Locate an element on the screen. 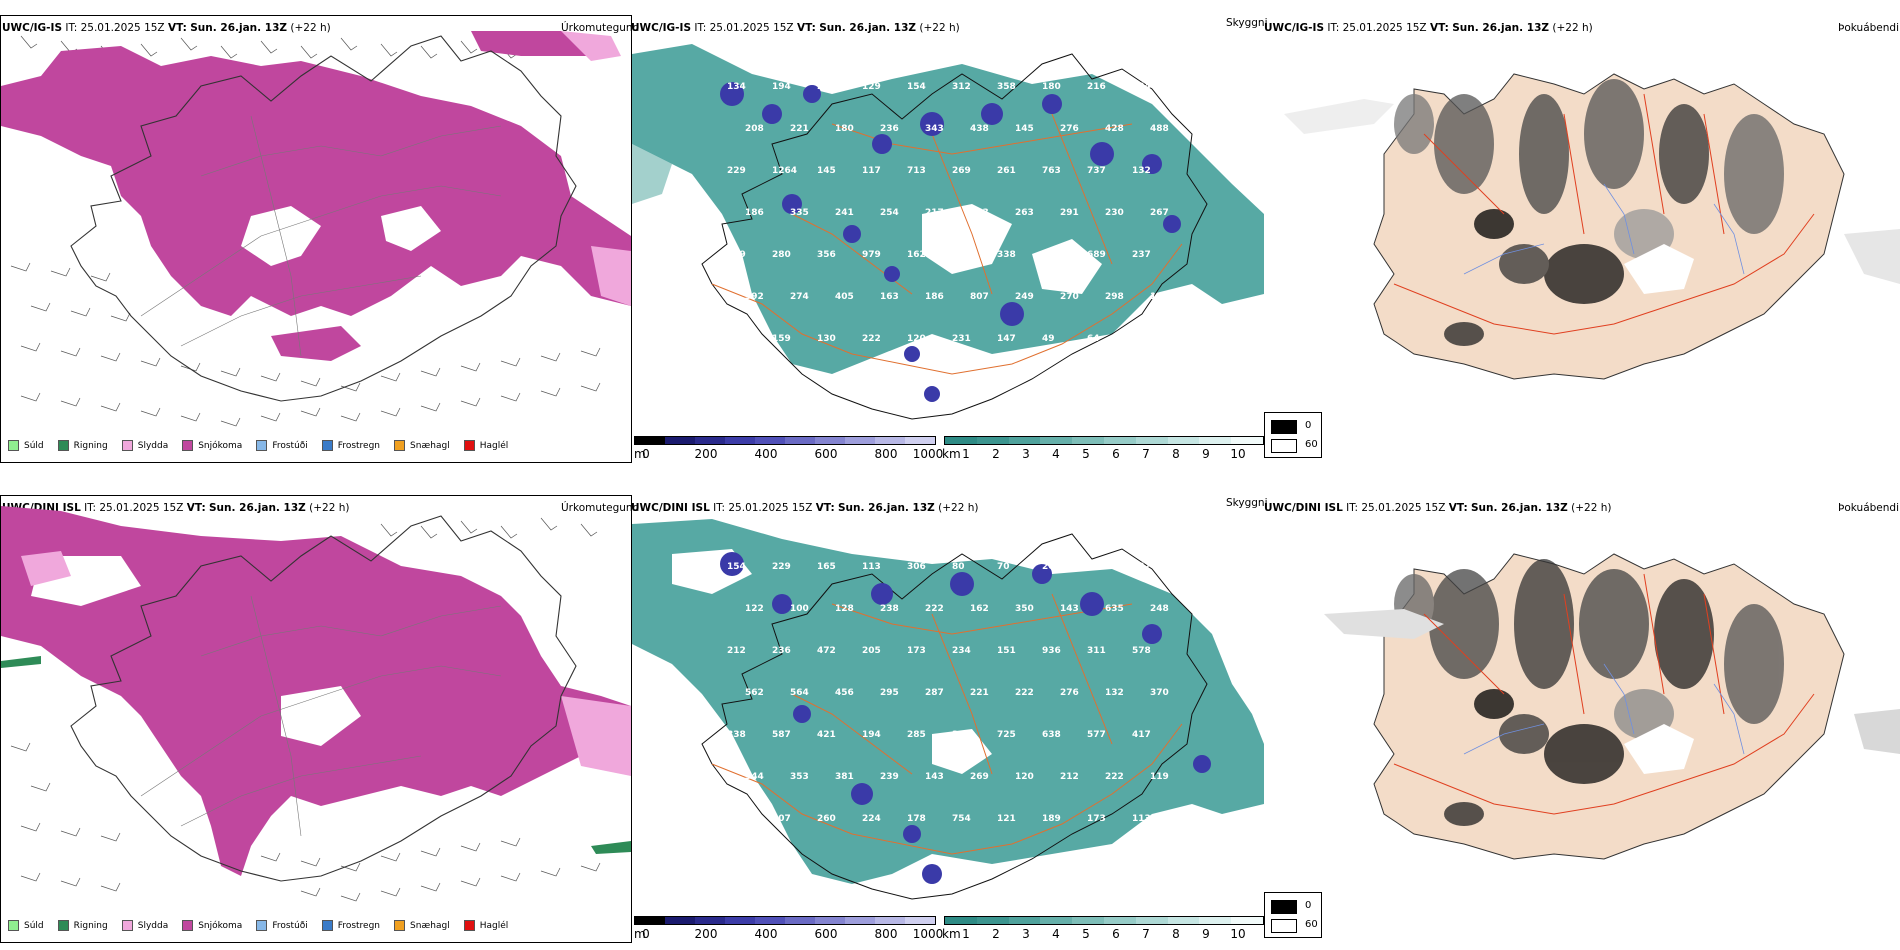 The width and height of the screenshot is (1900, 950). fog-label-60: 60 is located at coordinates (1311, 444).